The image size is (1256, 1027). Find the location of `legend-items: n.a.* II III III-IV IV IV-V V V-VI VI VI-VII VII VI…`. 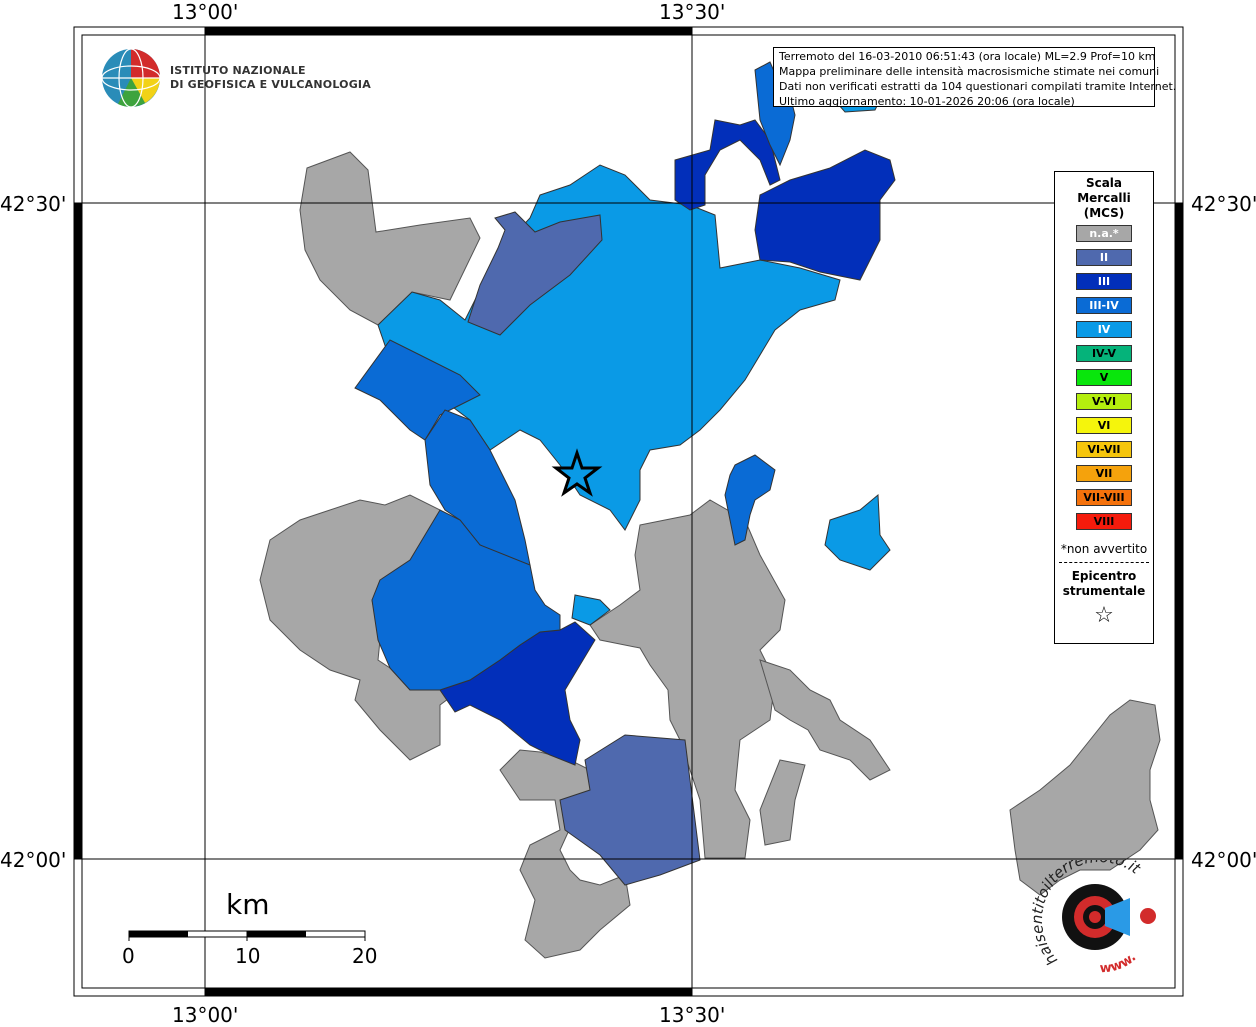

legend-items: n.a.* II III III-IV IV IV-V V V-VI VI VI-VII VII VI… is located at coordinates (1104, 377).